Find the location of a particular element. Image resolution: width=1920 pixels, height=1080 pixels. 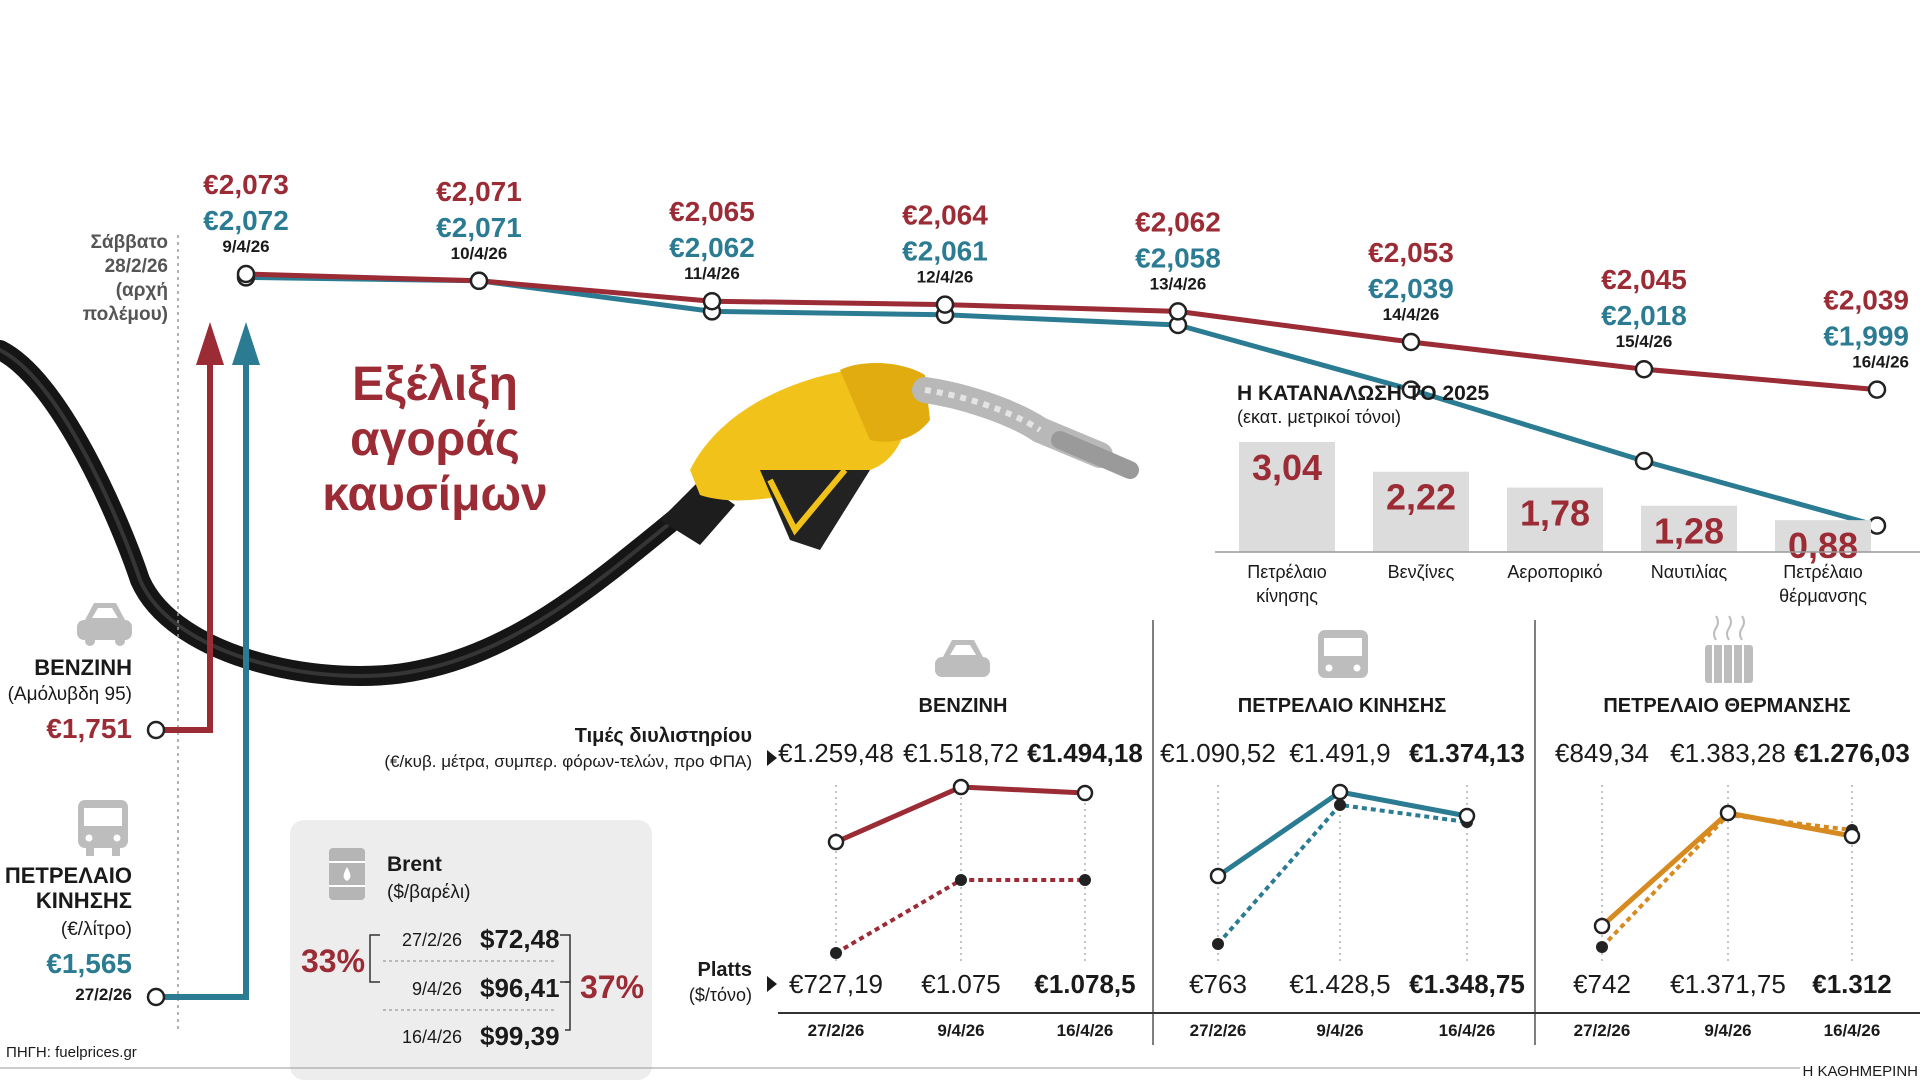

refinery-pointer-icon is located at coordinates (772, 758).